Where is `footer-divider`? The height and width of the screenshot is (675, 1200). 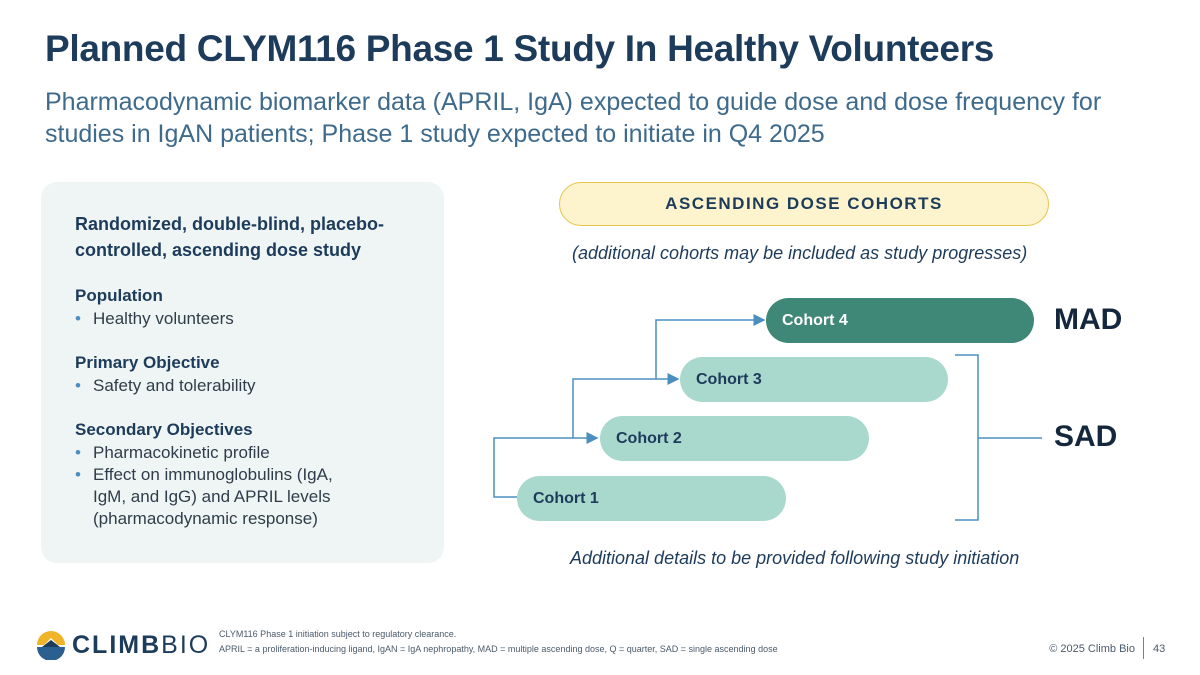
footer-divider is located at coordinates (1143, 648).